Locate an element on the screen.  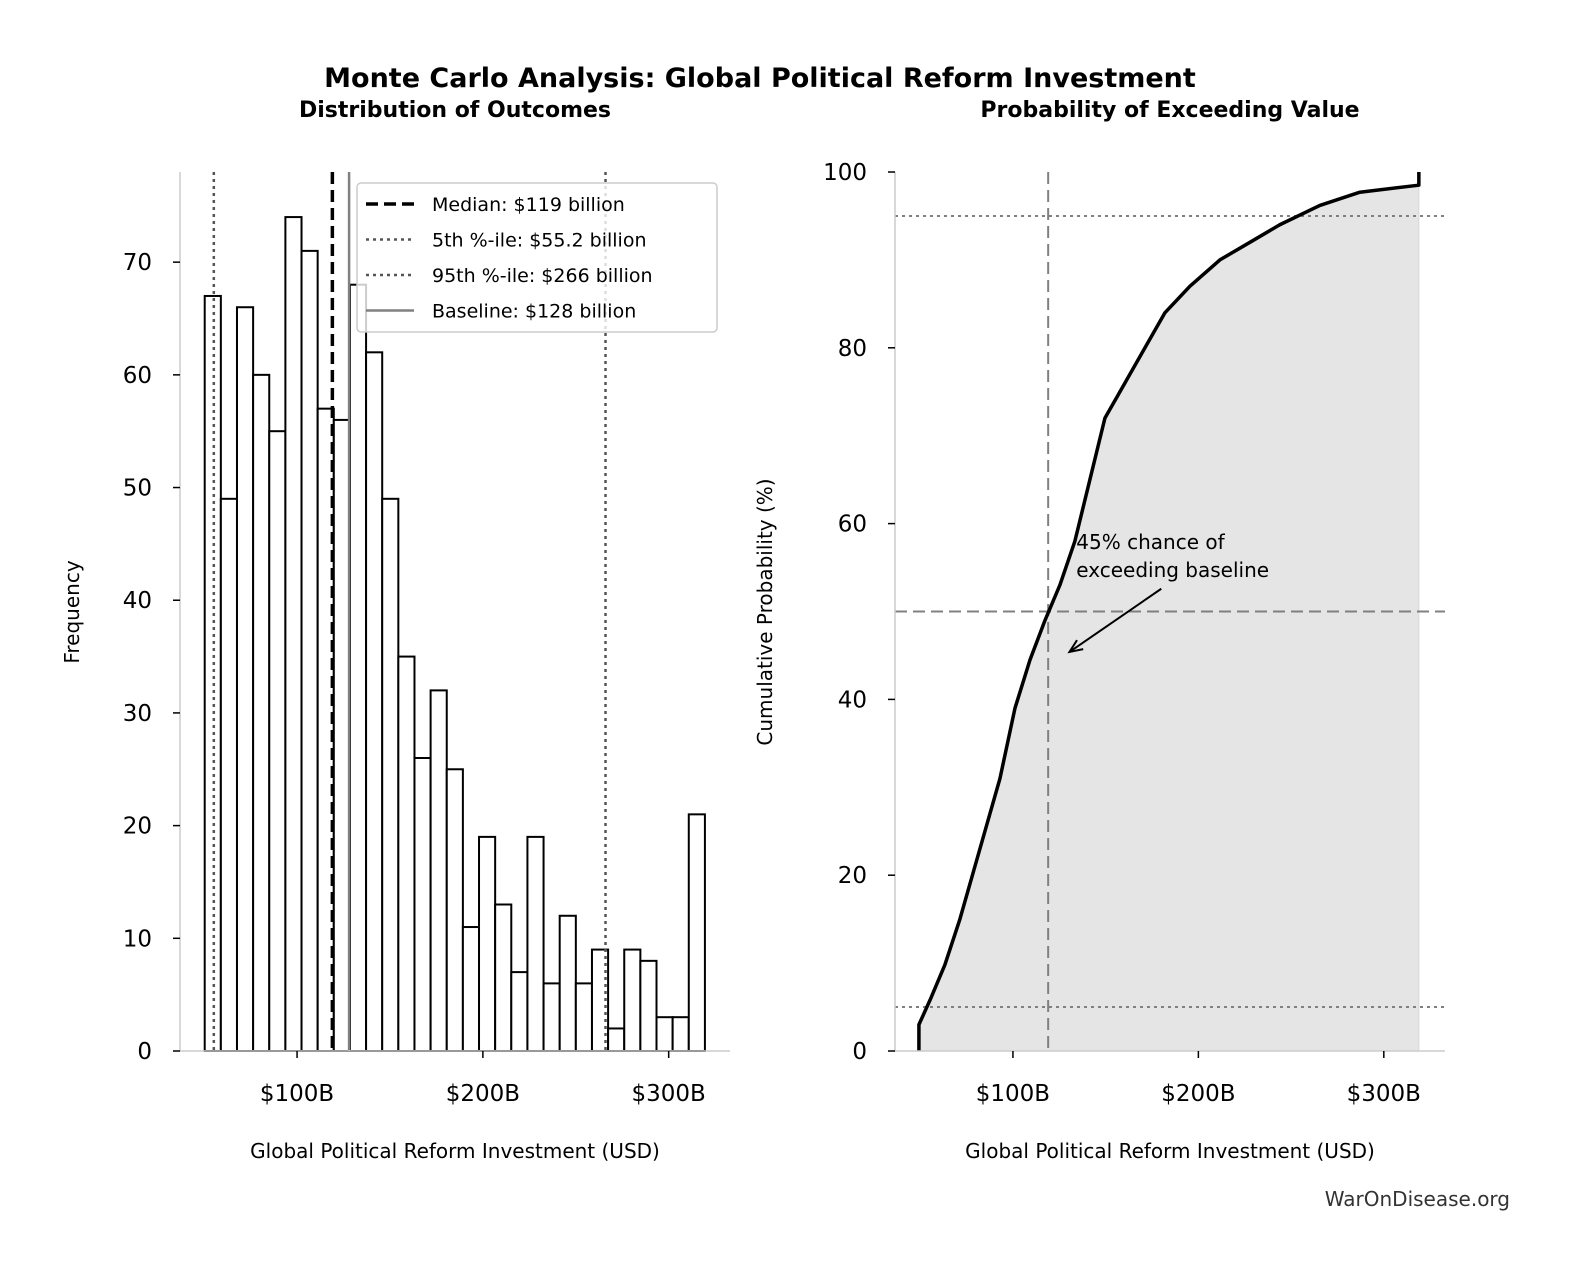
y-tick-label: 70 is located at coordinates (137, 263).